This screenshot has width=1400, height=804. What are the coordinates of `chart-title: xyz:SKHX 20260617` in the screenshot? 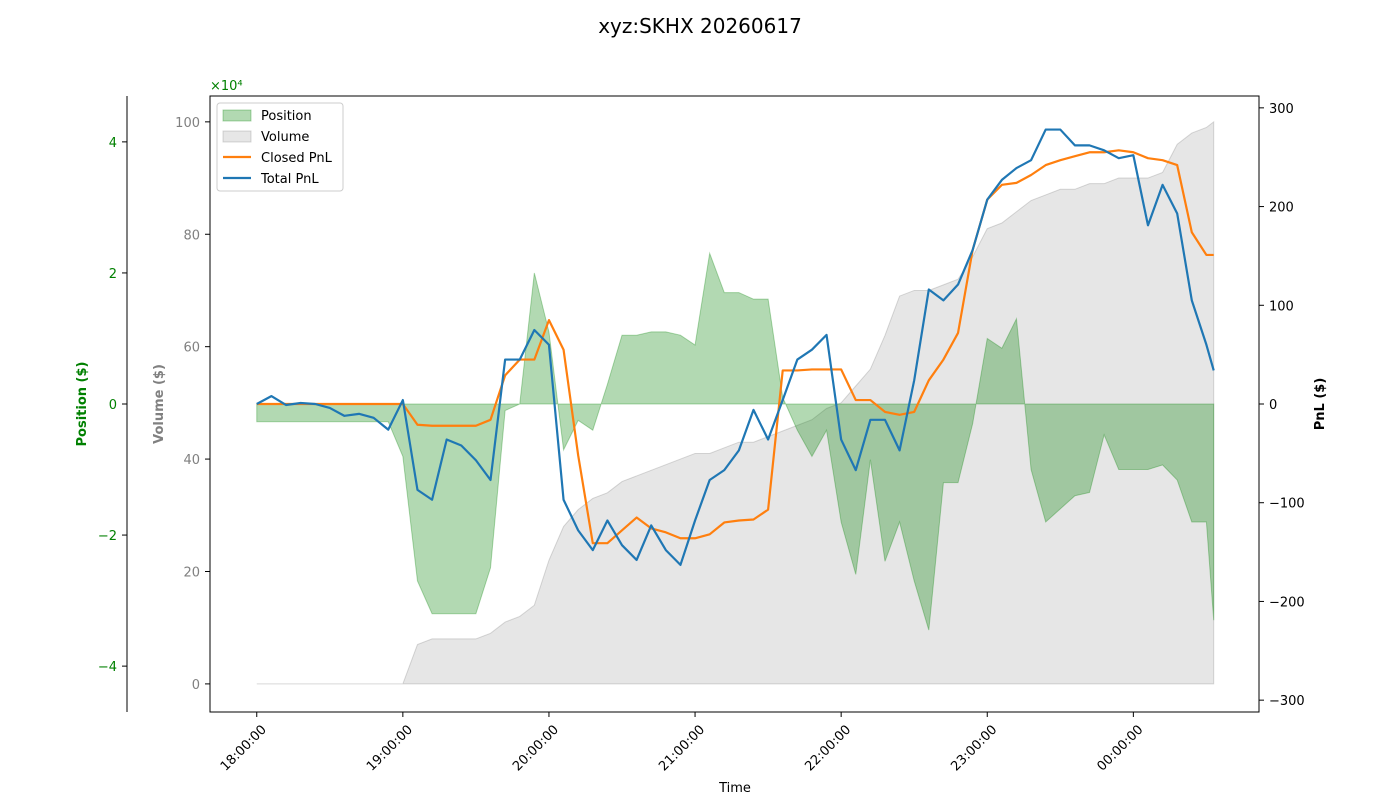 It's located at (700, 26).